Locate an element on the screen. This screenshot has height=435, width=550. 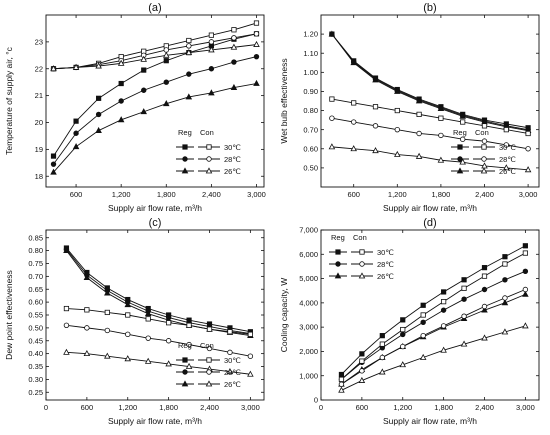
y-tick-label: 0.70 is located at coordinates (310, 129).